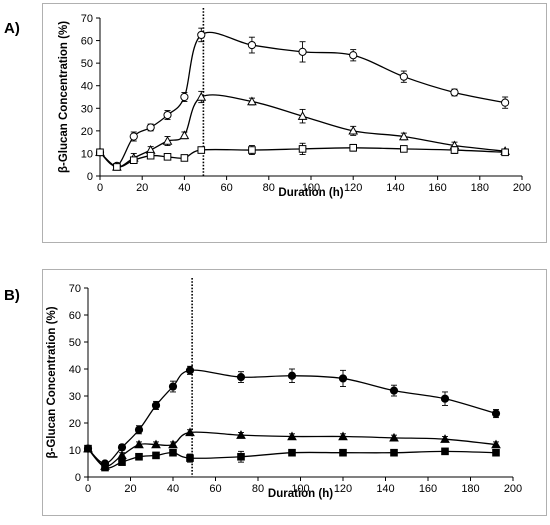  Describe the element at coordinates (78, 478) in the screenshot. I see `panel-b-y-tick-label: 0` at that location.